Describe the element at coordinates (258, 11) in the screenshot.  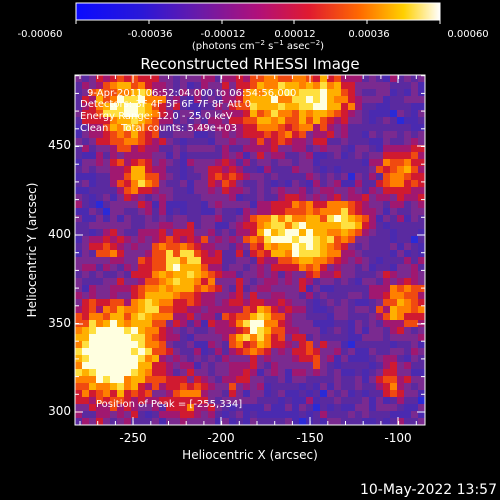
I see `colorbar-gradient` at that location.